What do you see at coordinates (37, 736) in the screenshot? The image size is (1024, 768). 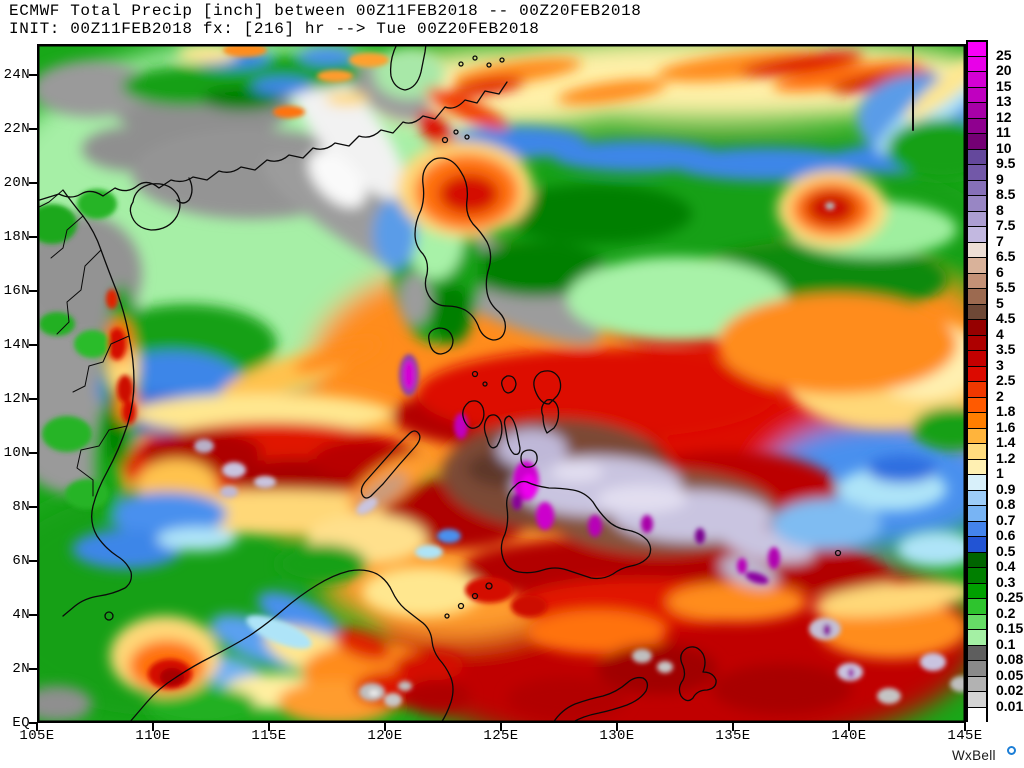 I see `lon-tick-label: 105E` at bounding box center [37, 736].